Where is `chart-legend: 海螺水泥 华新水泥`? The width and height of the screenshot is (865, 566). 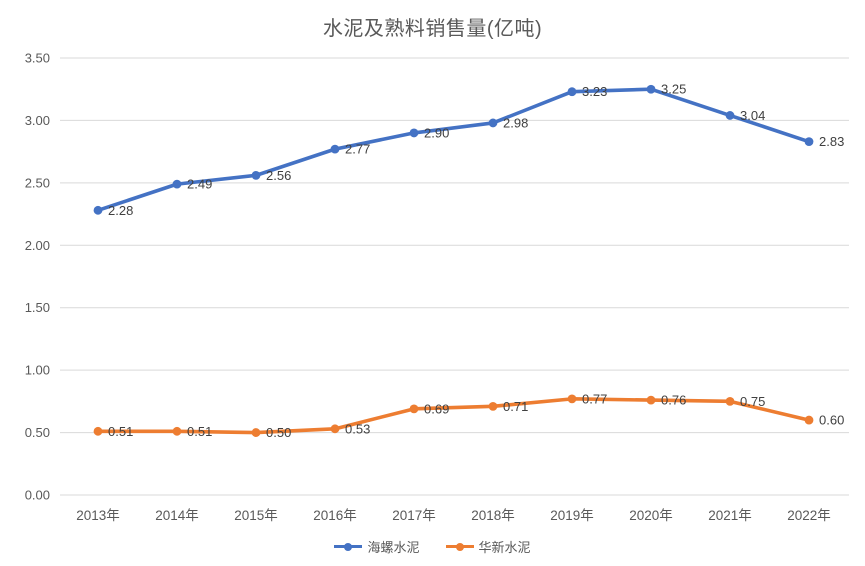
chart-legend: 海螺水泥 华新水泥 is located at coordinates (432, 546).